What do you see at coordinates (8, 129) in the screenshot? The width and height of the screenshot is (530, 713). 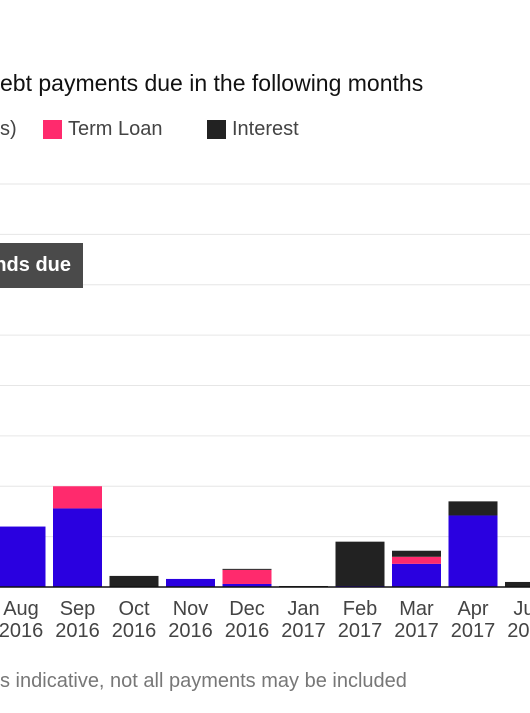 I see `legend-paren: s)` at bounding box center [8, 129].